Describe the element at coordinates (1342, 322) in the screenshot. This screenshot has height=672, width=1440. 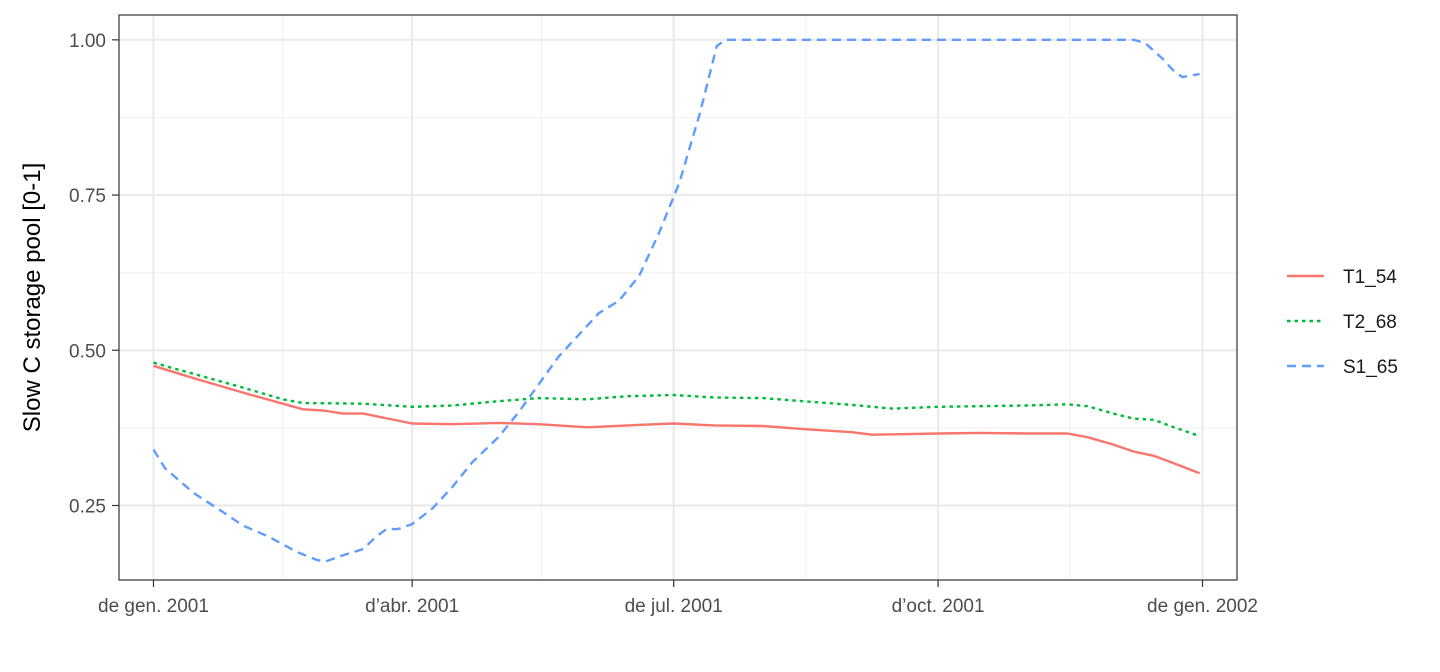
I see `legend: T1_54 T2_68 S1_65` at that location.